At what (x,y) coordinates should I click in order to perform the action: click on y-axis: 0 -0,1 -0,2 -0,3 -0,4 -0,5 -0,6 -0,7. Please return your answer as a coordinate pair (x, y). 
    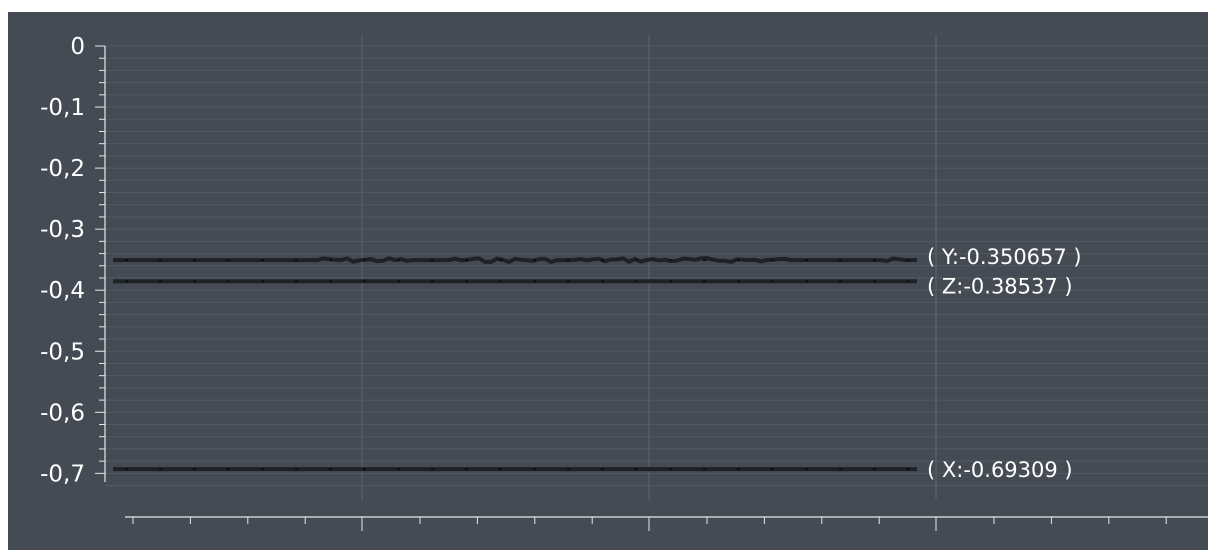
    Looking at the image, I should click on (73, 260).